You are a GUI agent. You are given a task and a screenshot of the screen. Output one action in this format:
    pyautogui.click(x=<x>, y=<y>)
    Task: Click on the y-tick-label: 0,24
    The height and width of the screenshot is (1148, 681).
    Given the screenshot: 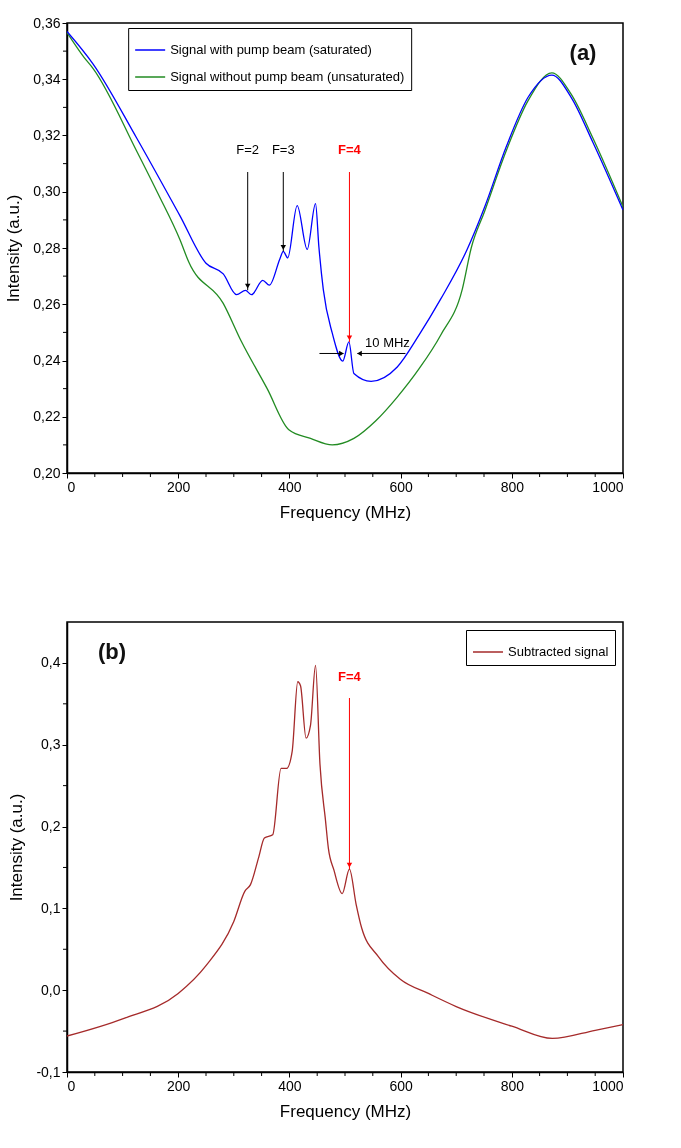 What is the action you would take?
    pyautogui.click(x=47, y=360)
    